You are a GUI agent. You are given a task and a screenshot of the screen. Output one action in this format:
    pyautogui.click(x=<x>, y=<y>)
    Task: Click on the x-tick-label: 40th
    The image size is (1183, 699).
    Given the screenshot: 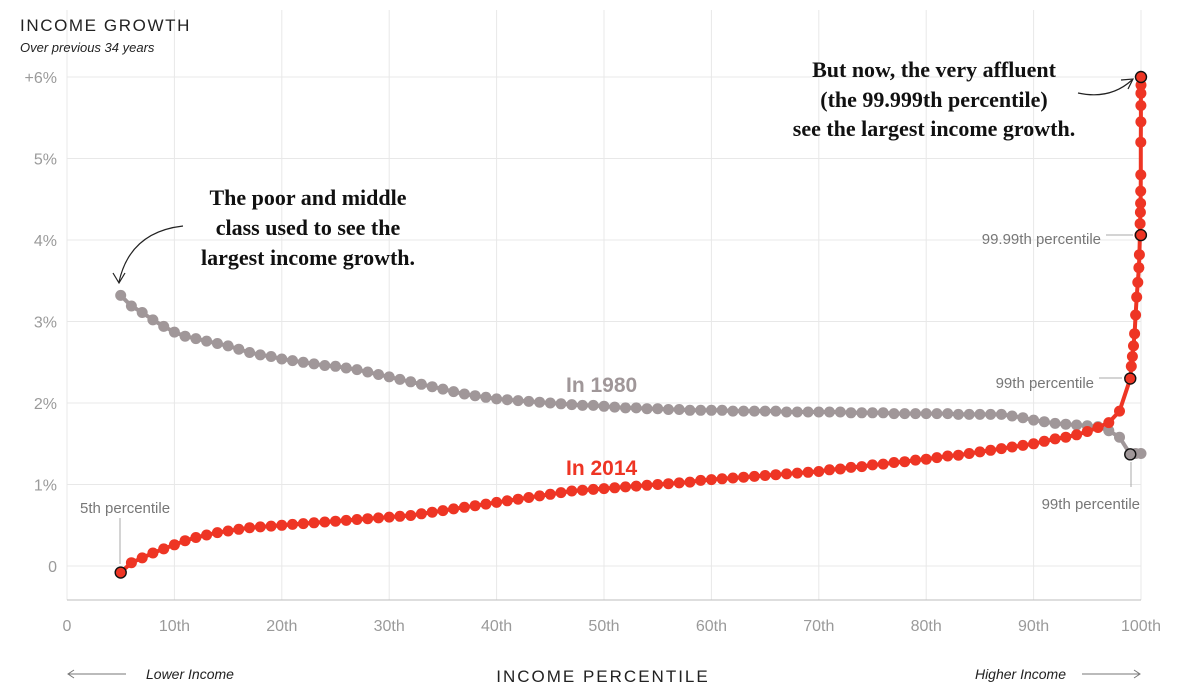 What is the action you would take?
    pyautogui.click(x=496, y=626)
    